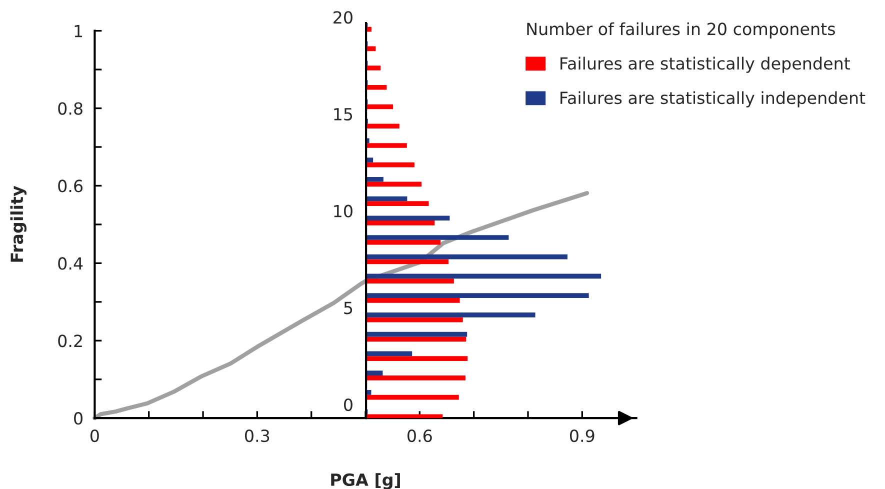 This screenshot has height=489, width=885. I want to click on x-tick-label: 0.6, so click(420, 436).